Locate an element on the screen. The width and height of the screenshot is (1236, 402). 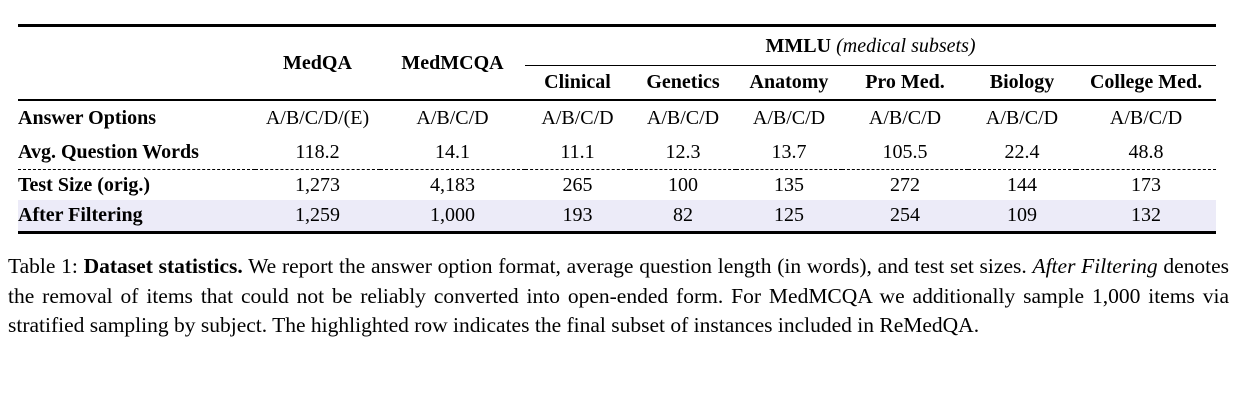
col-header-biology: Biology is located at coordinates (1022, 83).